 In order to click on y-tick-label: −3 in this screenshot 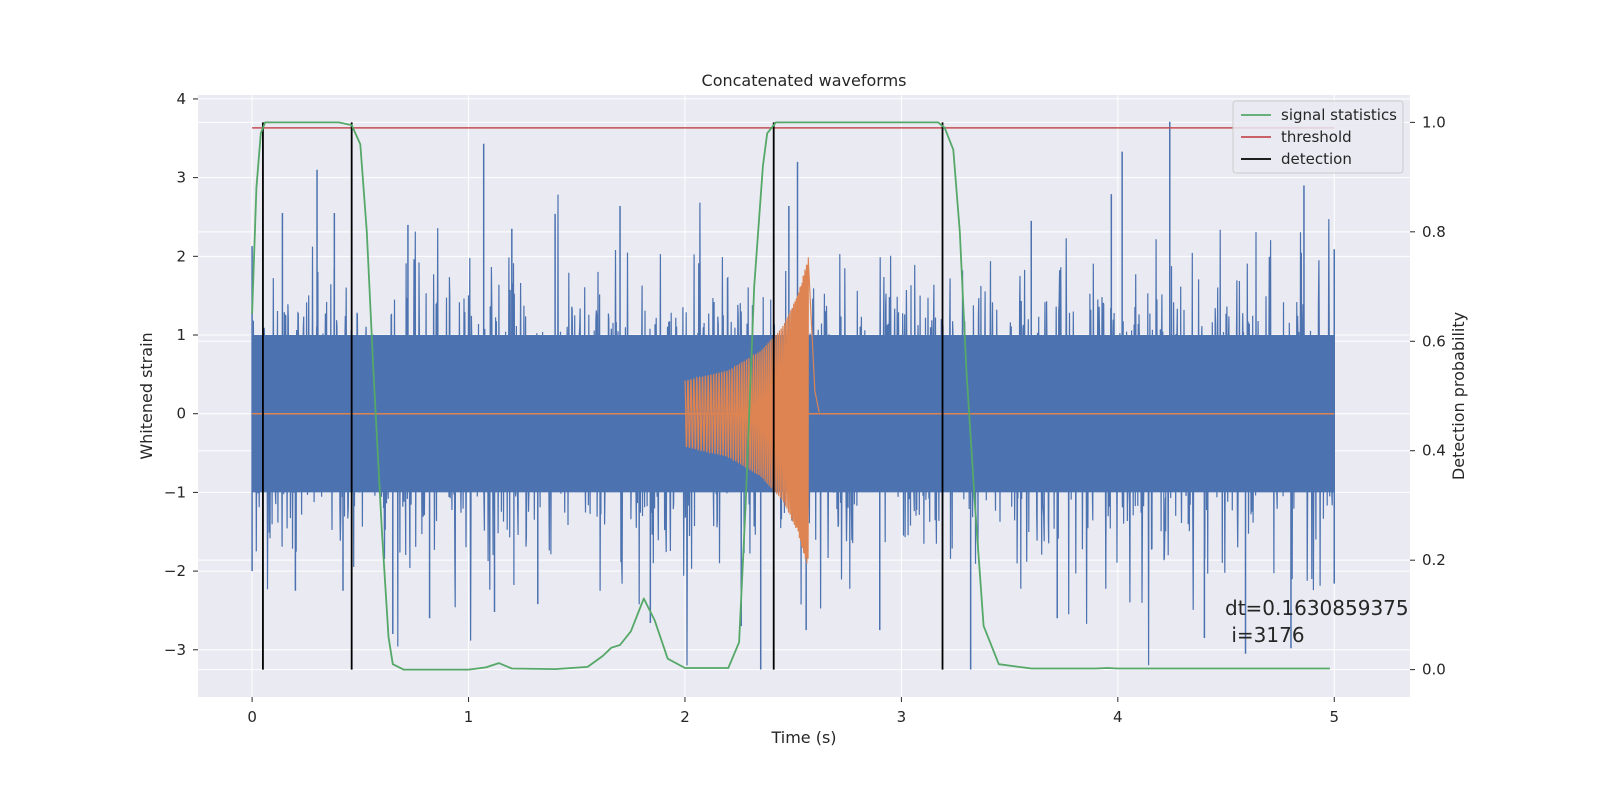, I will do `click(175, 650)`.